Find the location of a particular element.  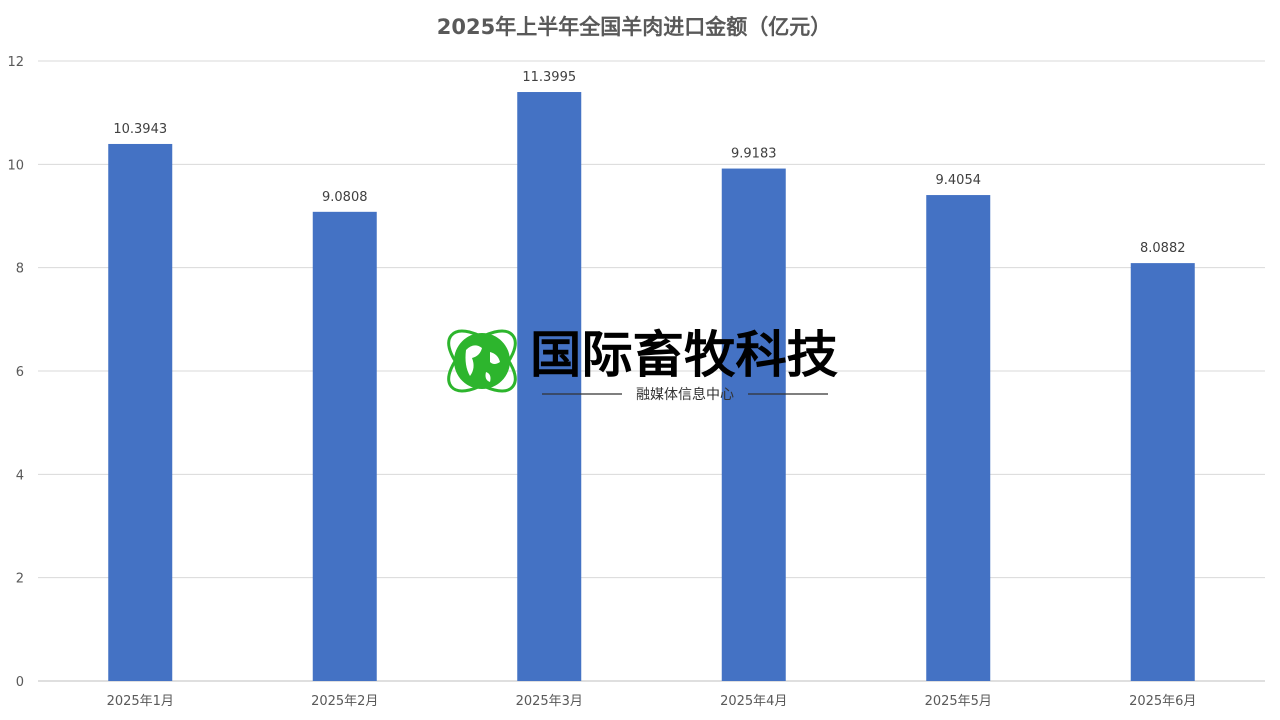

y-tick-label: 12 is located at coordinates (15, 62).